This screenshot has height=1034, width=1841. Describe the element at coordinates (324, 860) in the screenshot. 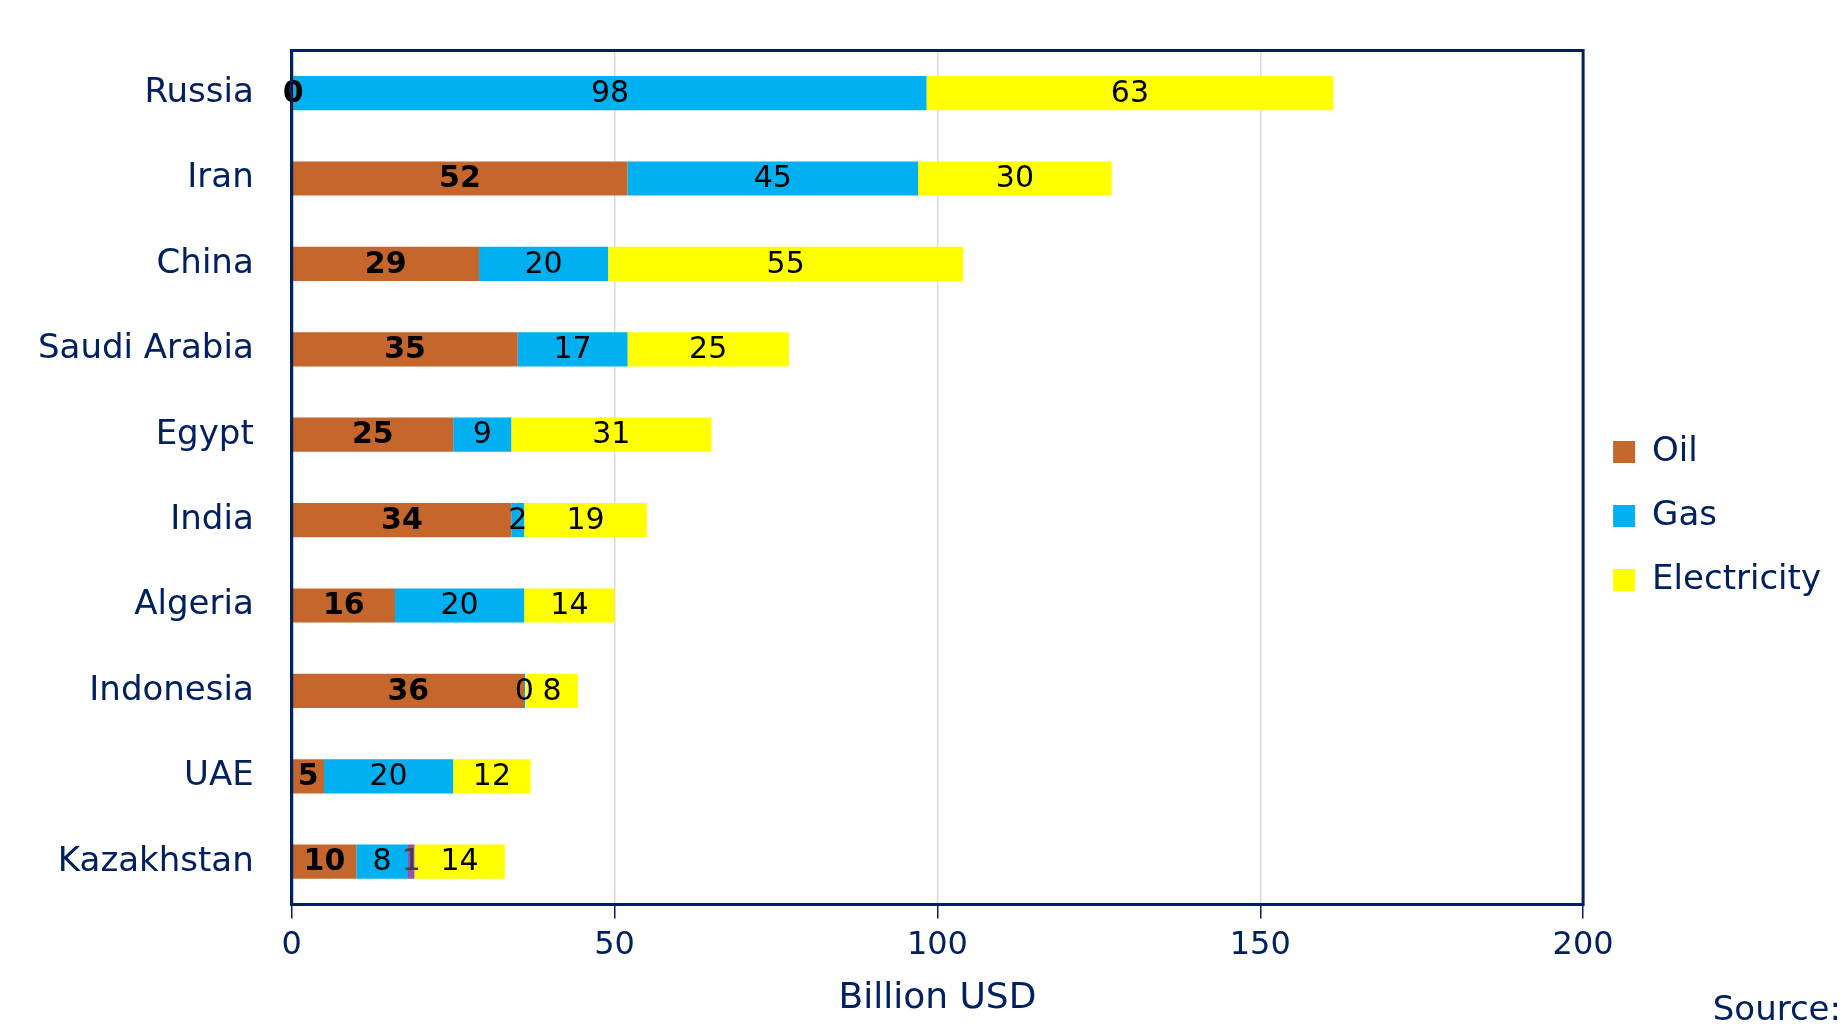

I see `data-label: 10` at that location.